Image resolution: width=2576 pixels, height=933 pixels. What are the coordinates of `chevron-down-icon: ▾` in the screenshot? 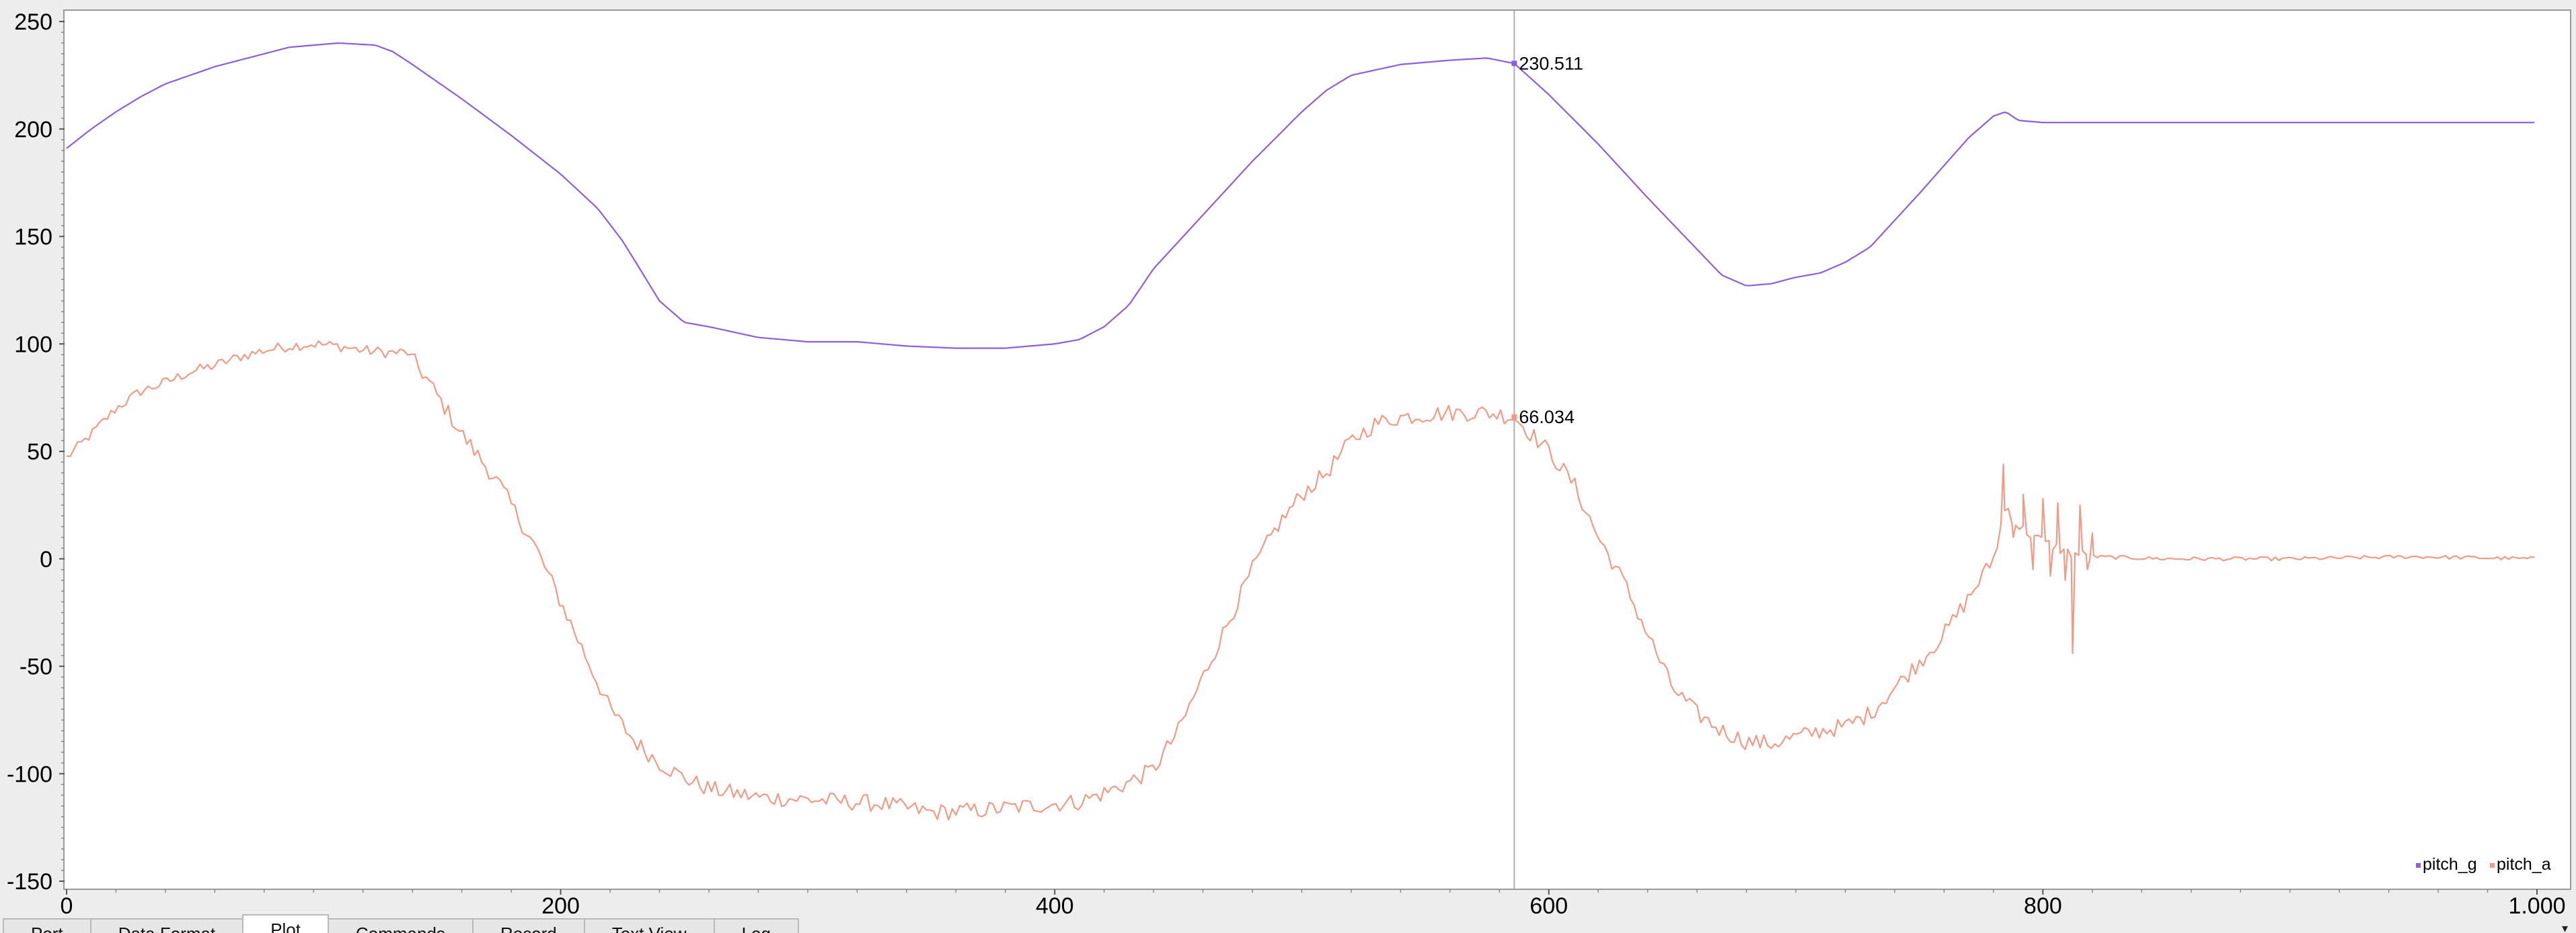 It's located at (2564, 928).